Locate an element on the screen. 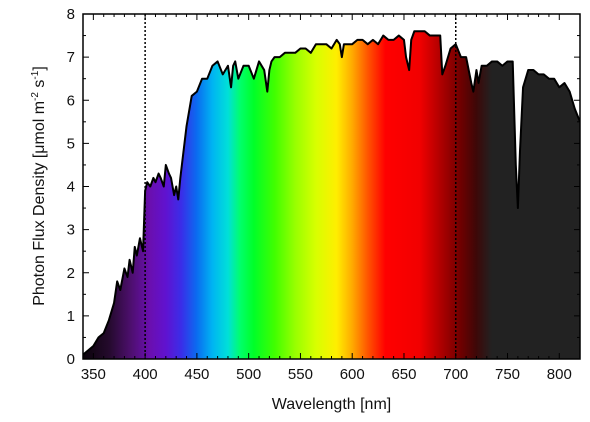 This screenshot has width=590, height=422. x-tick-label: 350 is located at coordinates (93, 374).